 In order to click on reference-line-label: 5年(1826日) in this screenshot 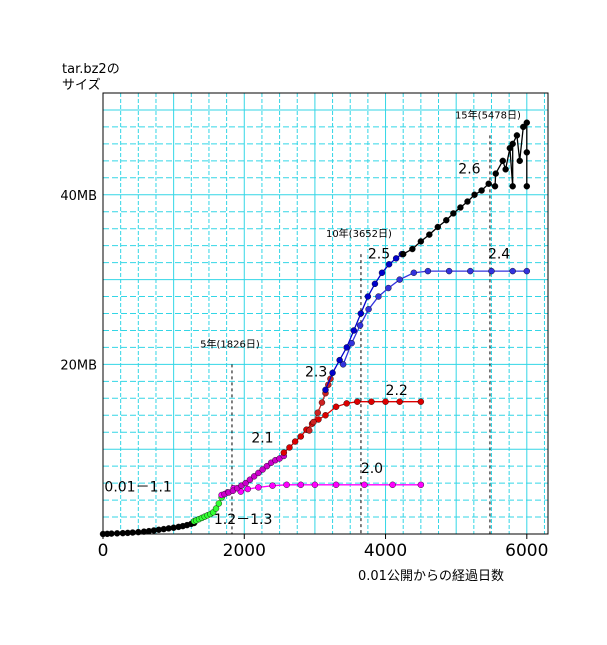, I will do `click(230, 343)`.